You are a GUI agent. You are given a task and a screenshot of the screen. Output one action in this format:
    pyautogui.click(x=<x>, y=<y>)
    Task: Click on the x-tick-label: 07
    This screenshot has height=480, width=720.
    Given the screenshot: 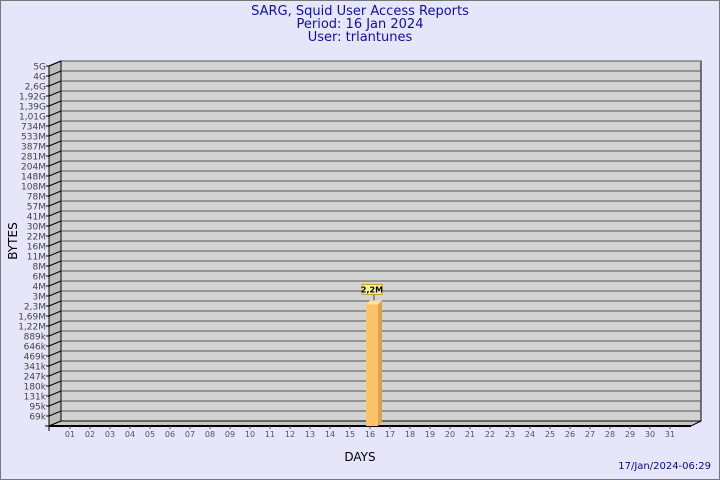 What is the action you would take?
    pyautogui.click(x=190, y=434)
    